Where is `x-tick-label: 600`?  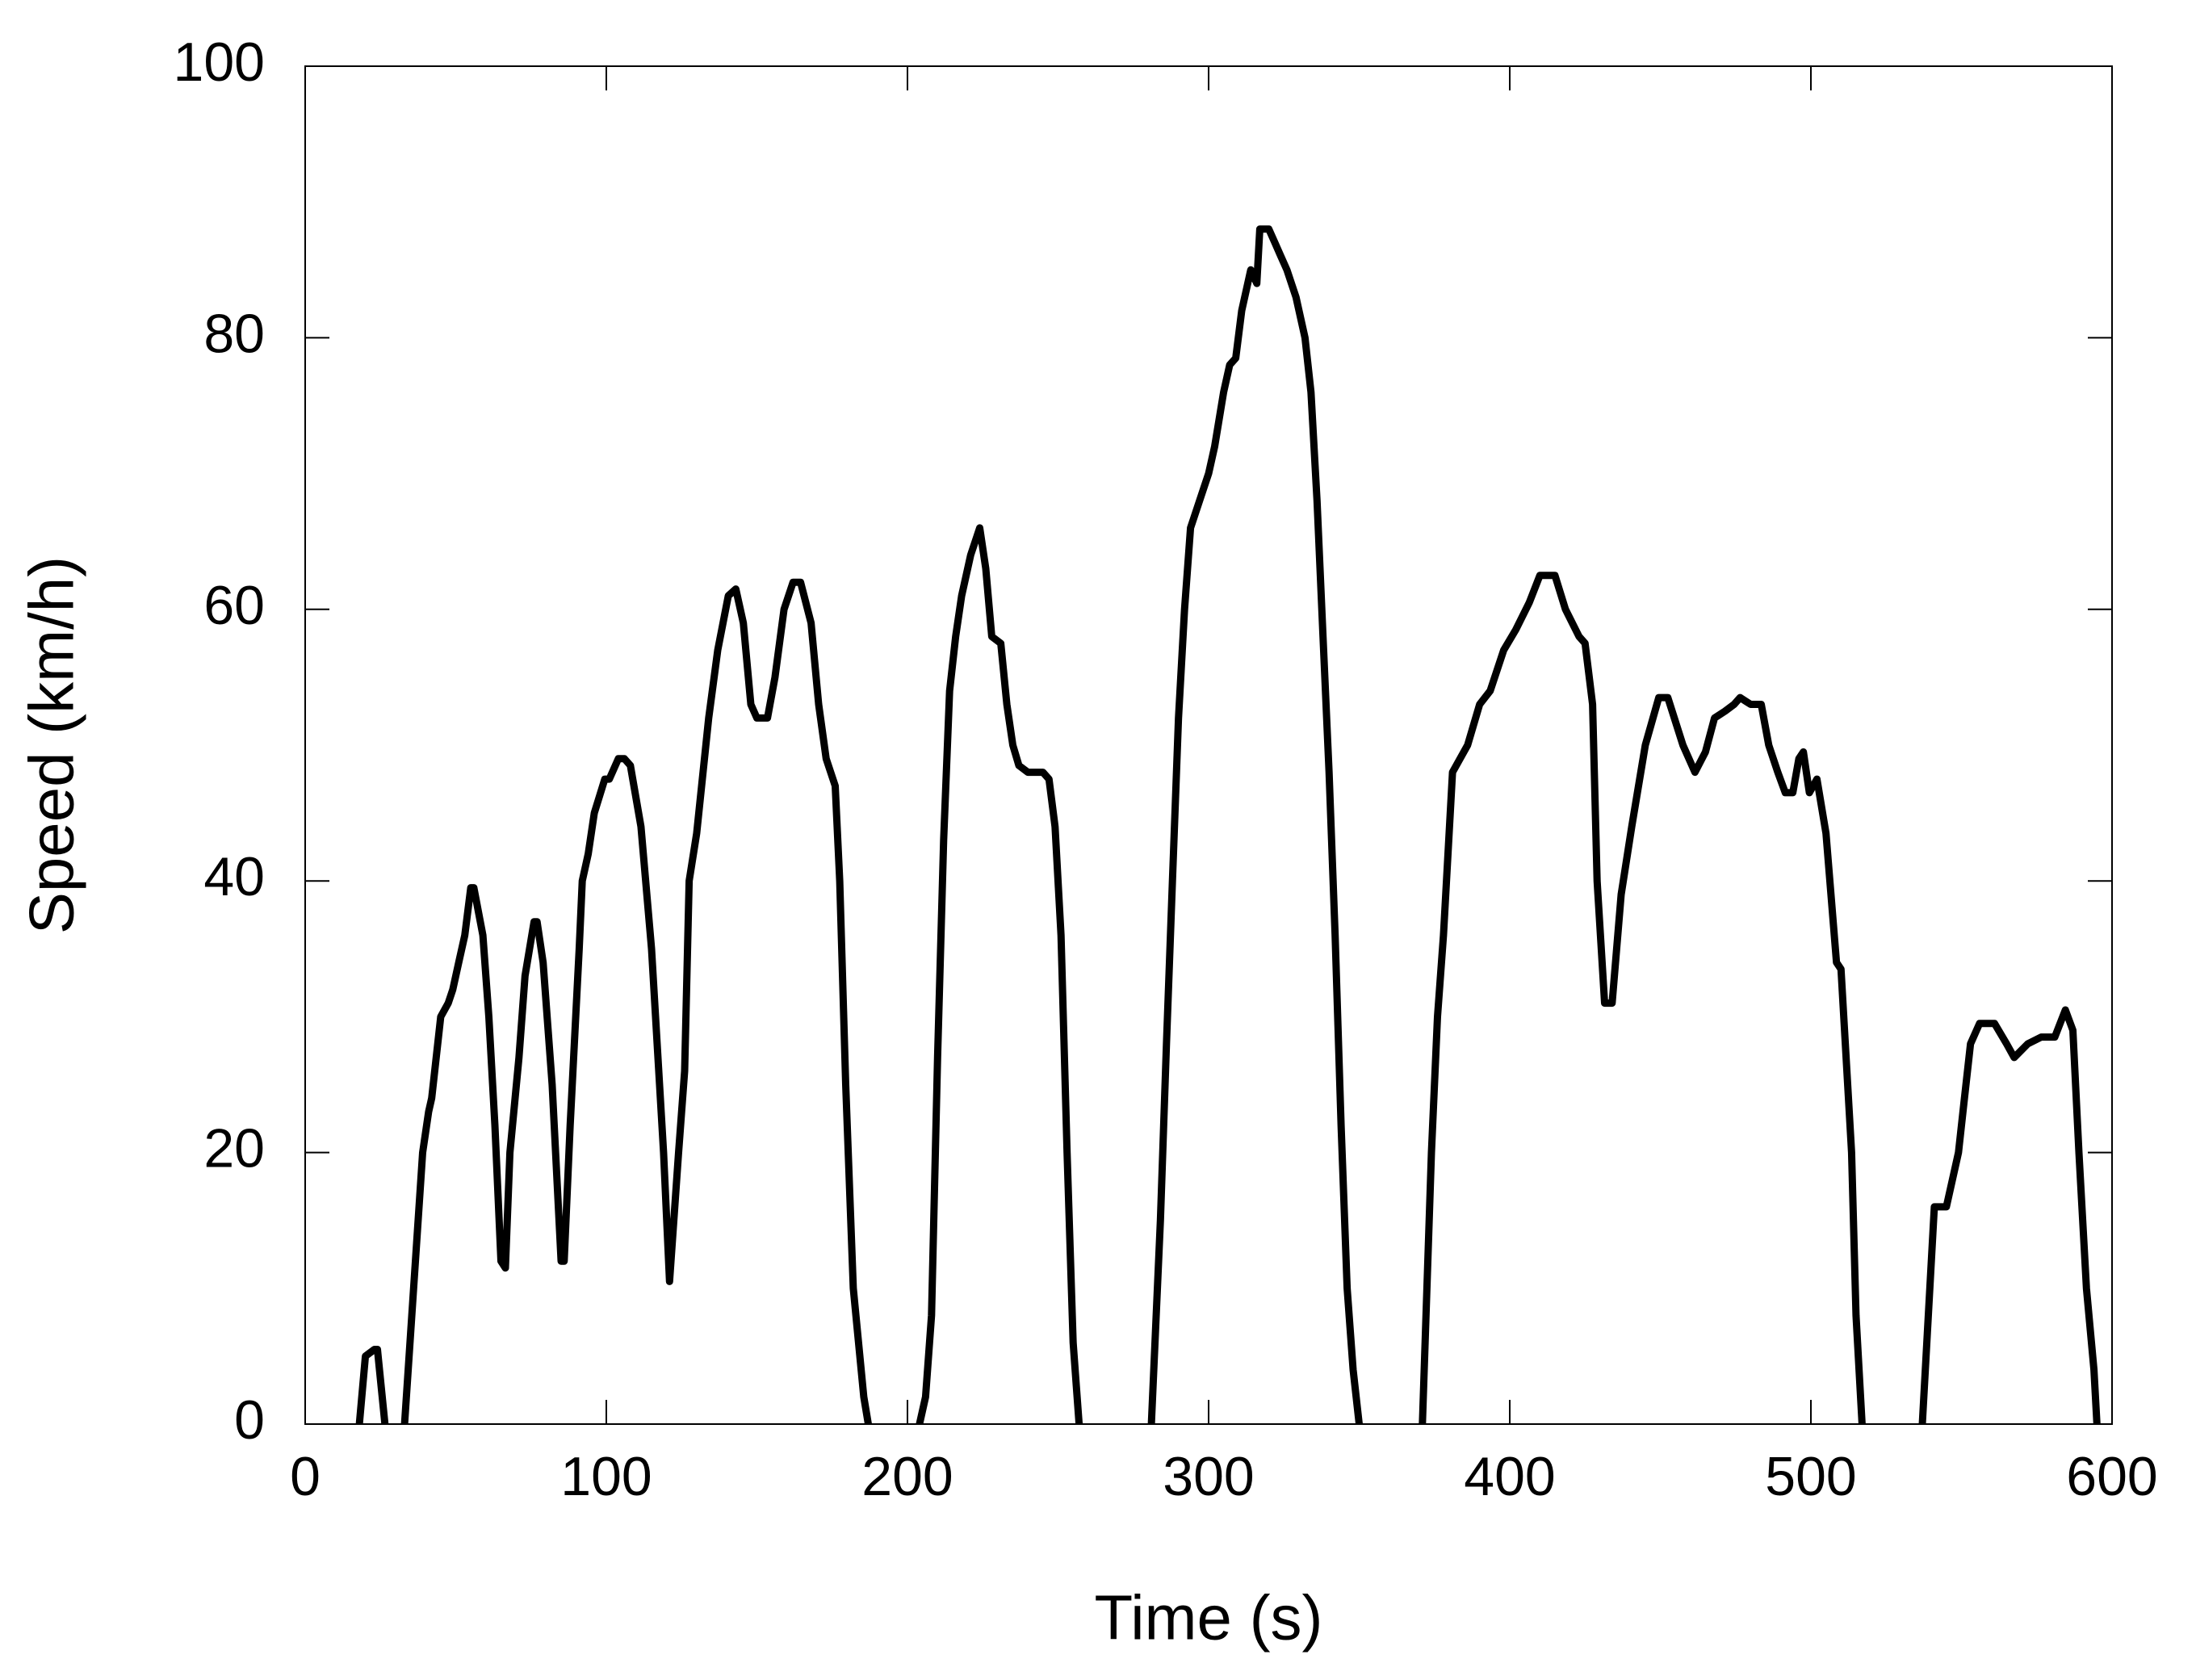
x-tick-label: 600 is located at coordinates (2111, 1476).